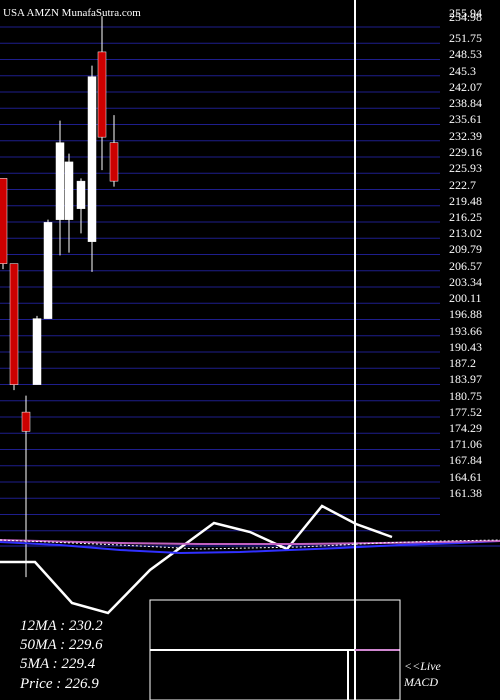 The image size is (500, 700). I want to click on live-label: <<Live, so click(423, 666).